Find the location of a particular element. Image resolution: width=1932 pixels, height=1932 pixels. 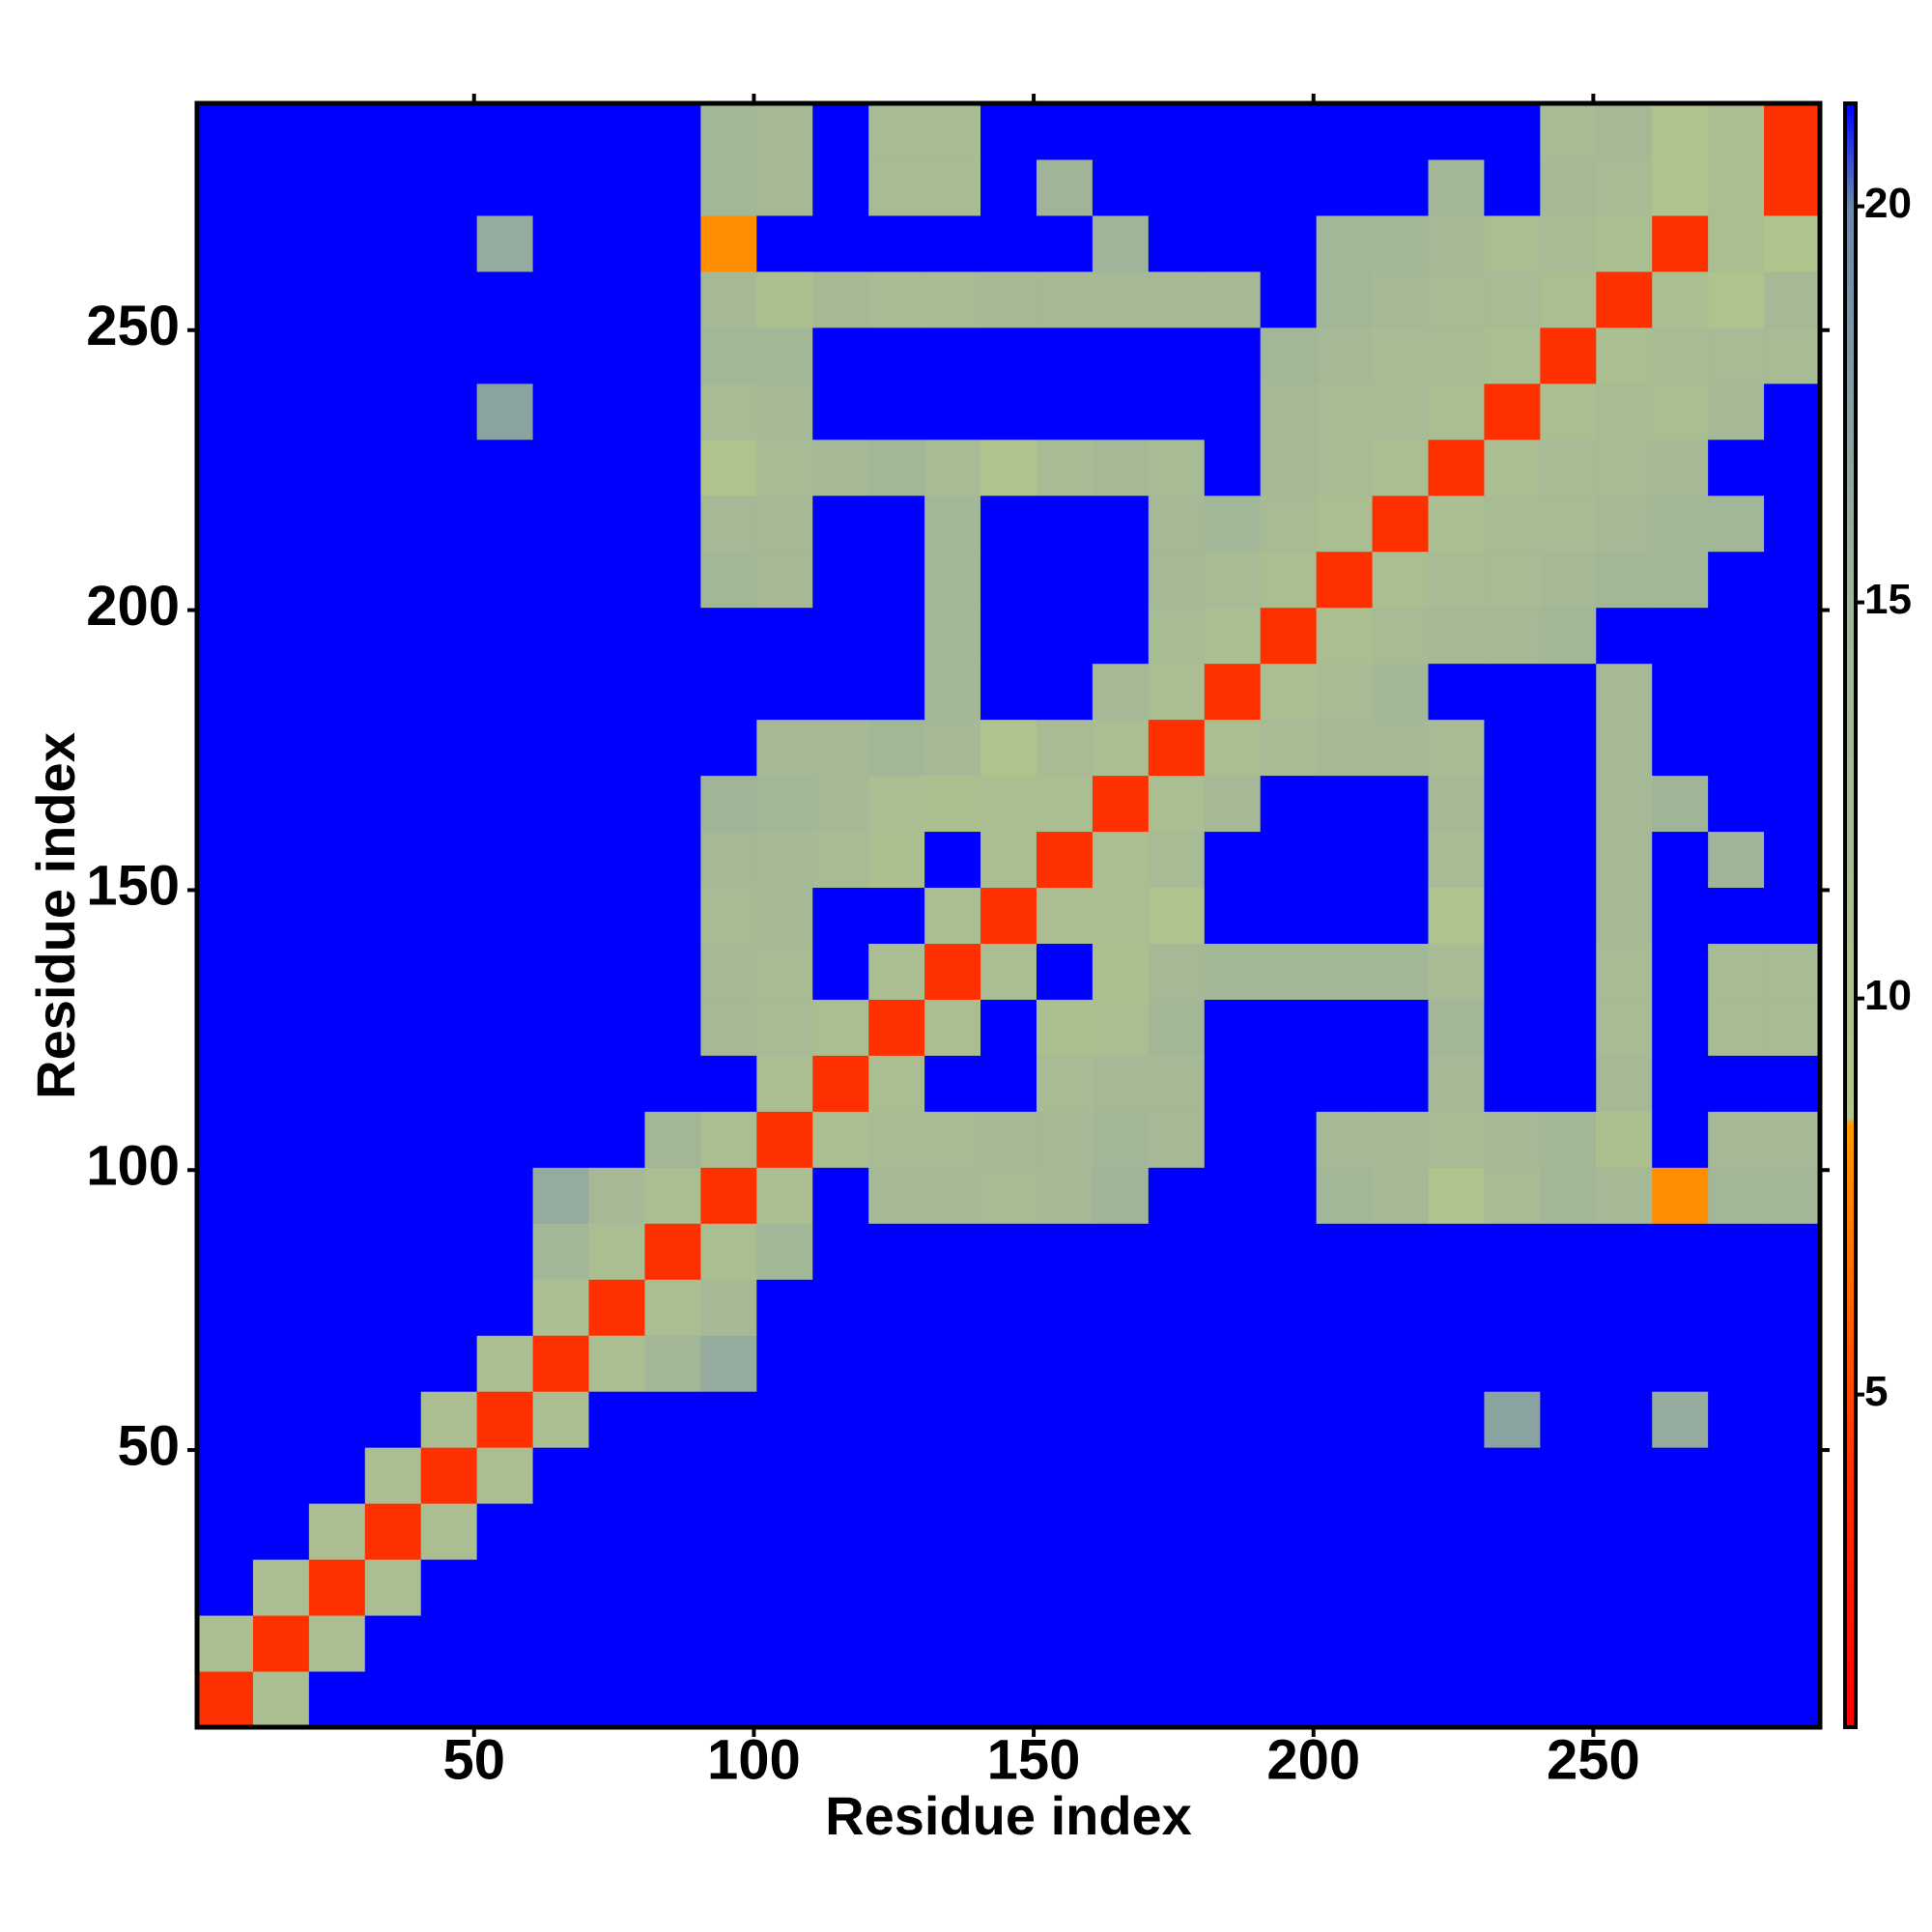

x-tick-label: 100 is located at coordinates (754, 1759).